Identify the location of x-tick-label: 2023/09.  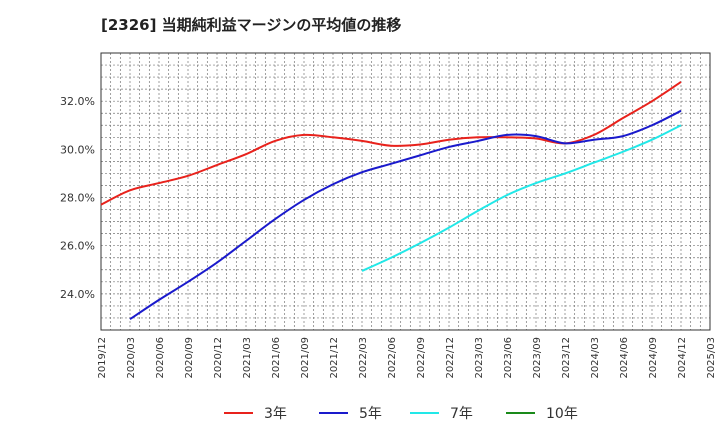
(537, 358).